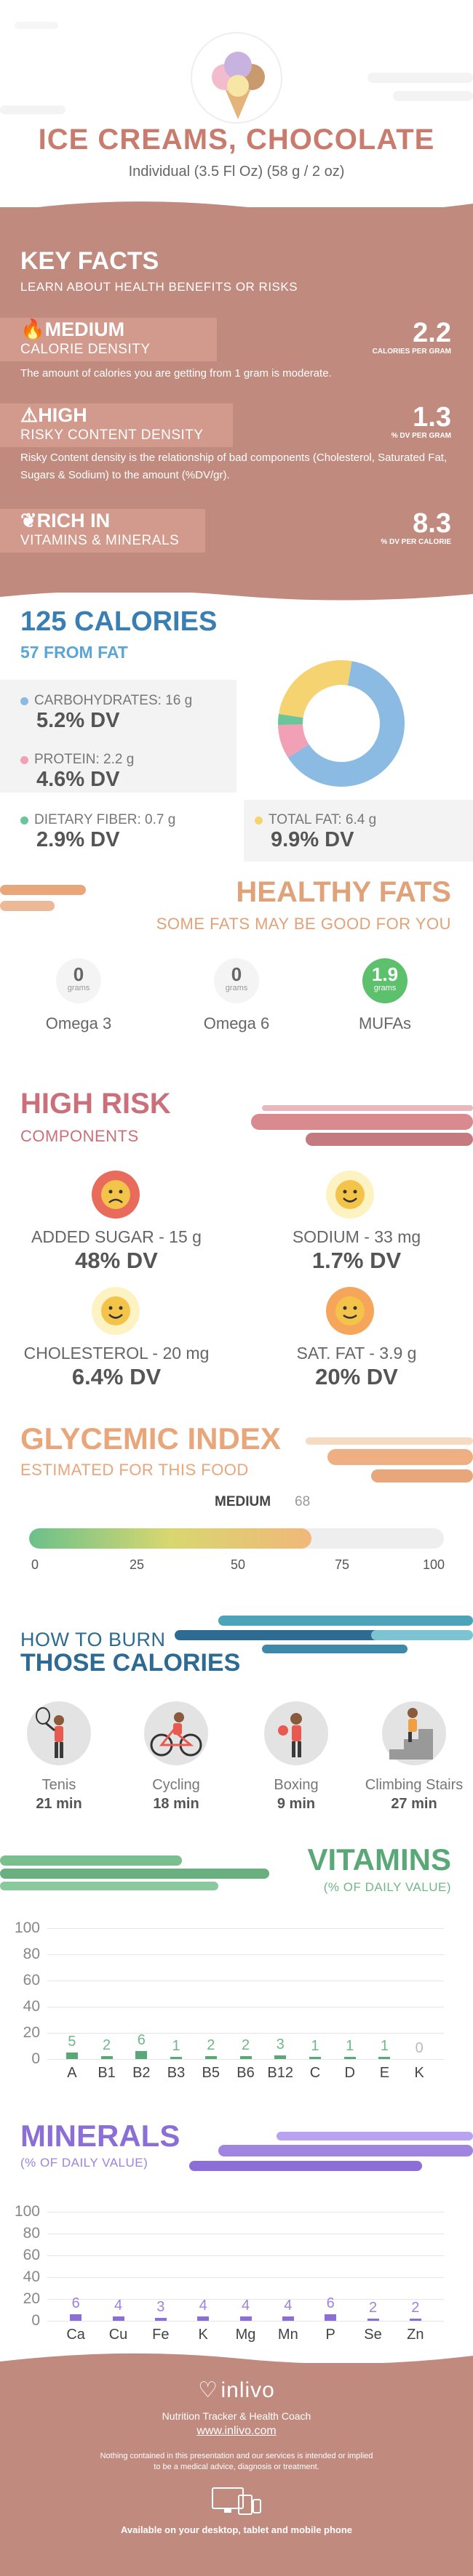  What do you see at coordinates (35, 1565) in the screenshot?
I see `gi-tick: 0` at bounding box center [35, 1565].